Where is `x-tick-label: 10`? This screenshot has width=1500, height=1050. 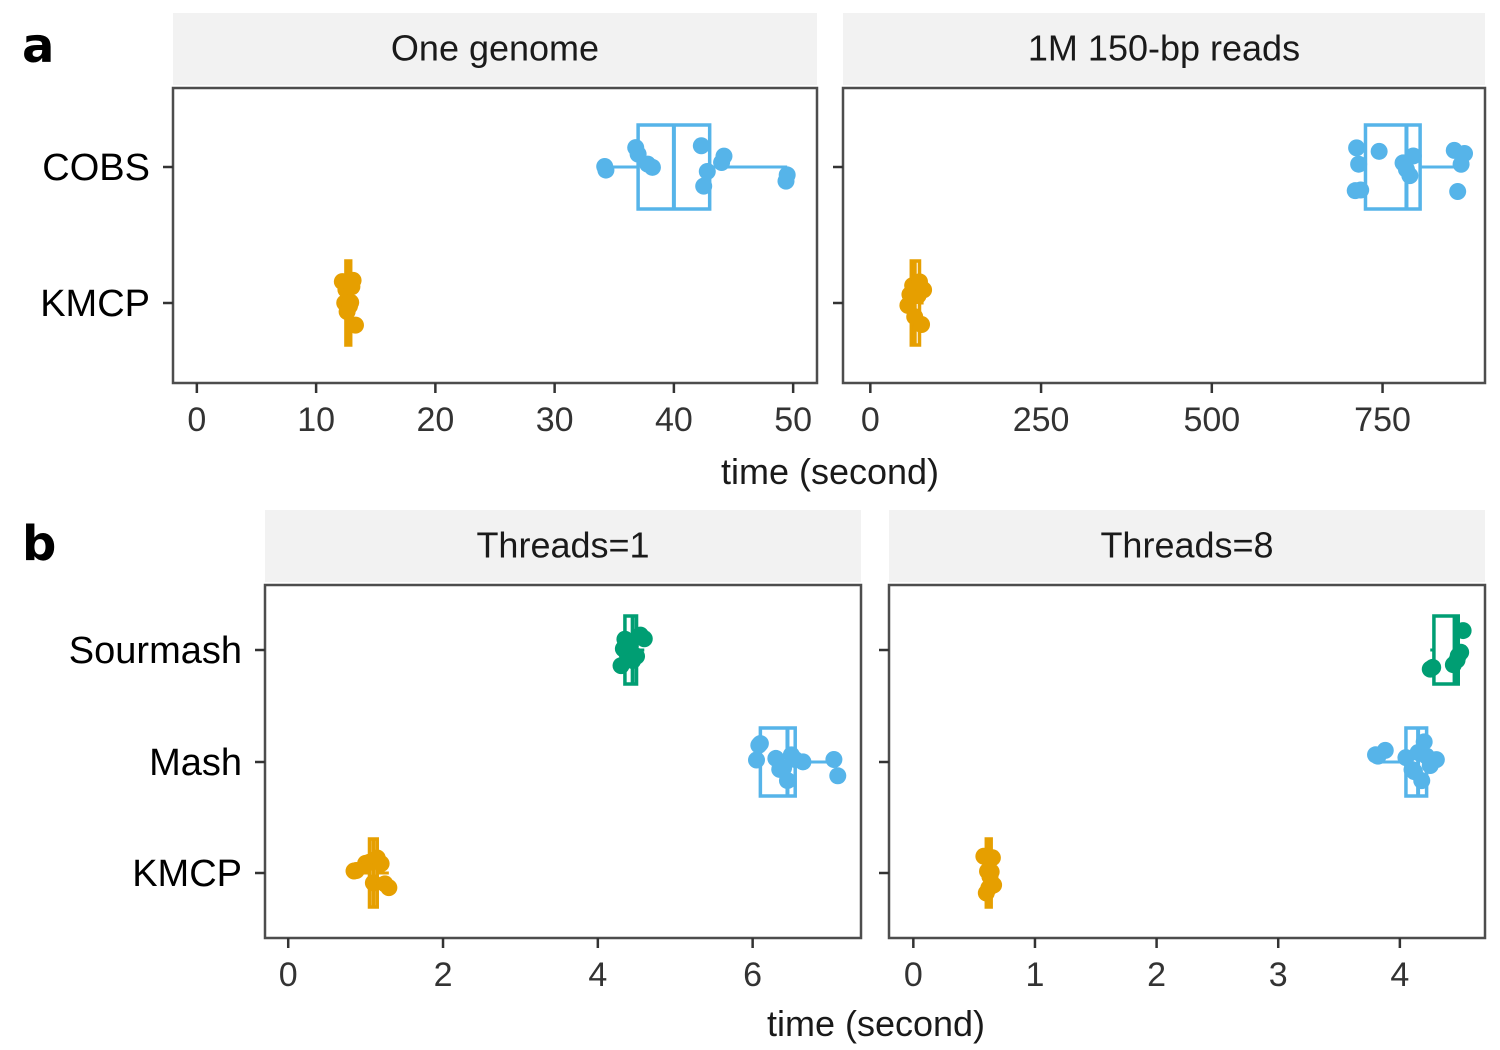 x-tick-label: 10 is located at coordinates (316, 420).